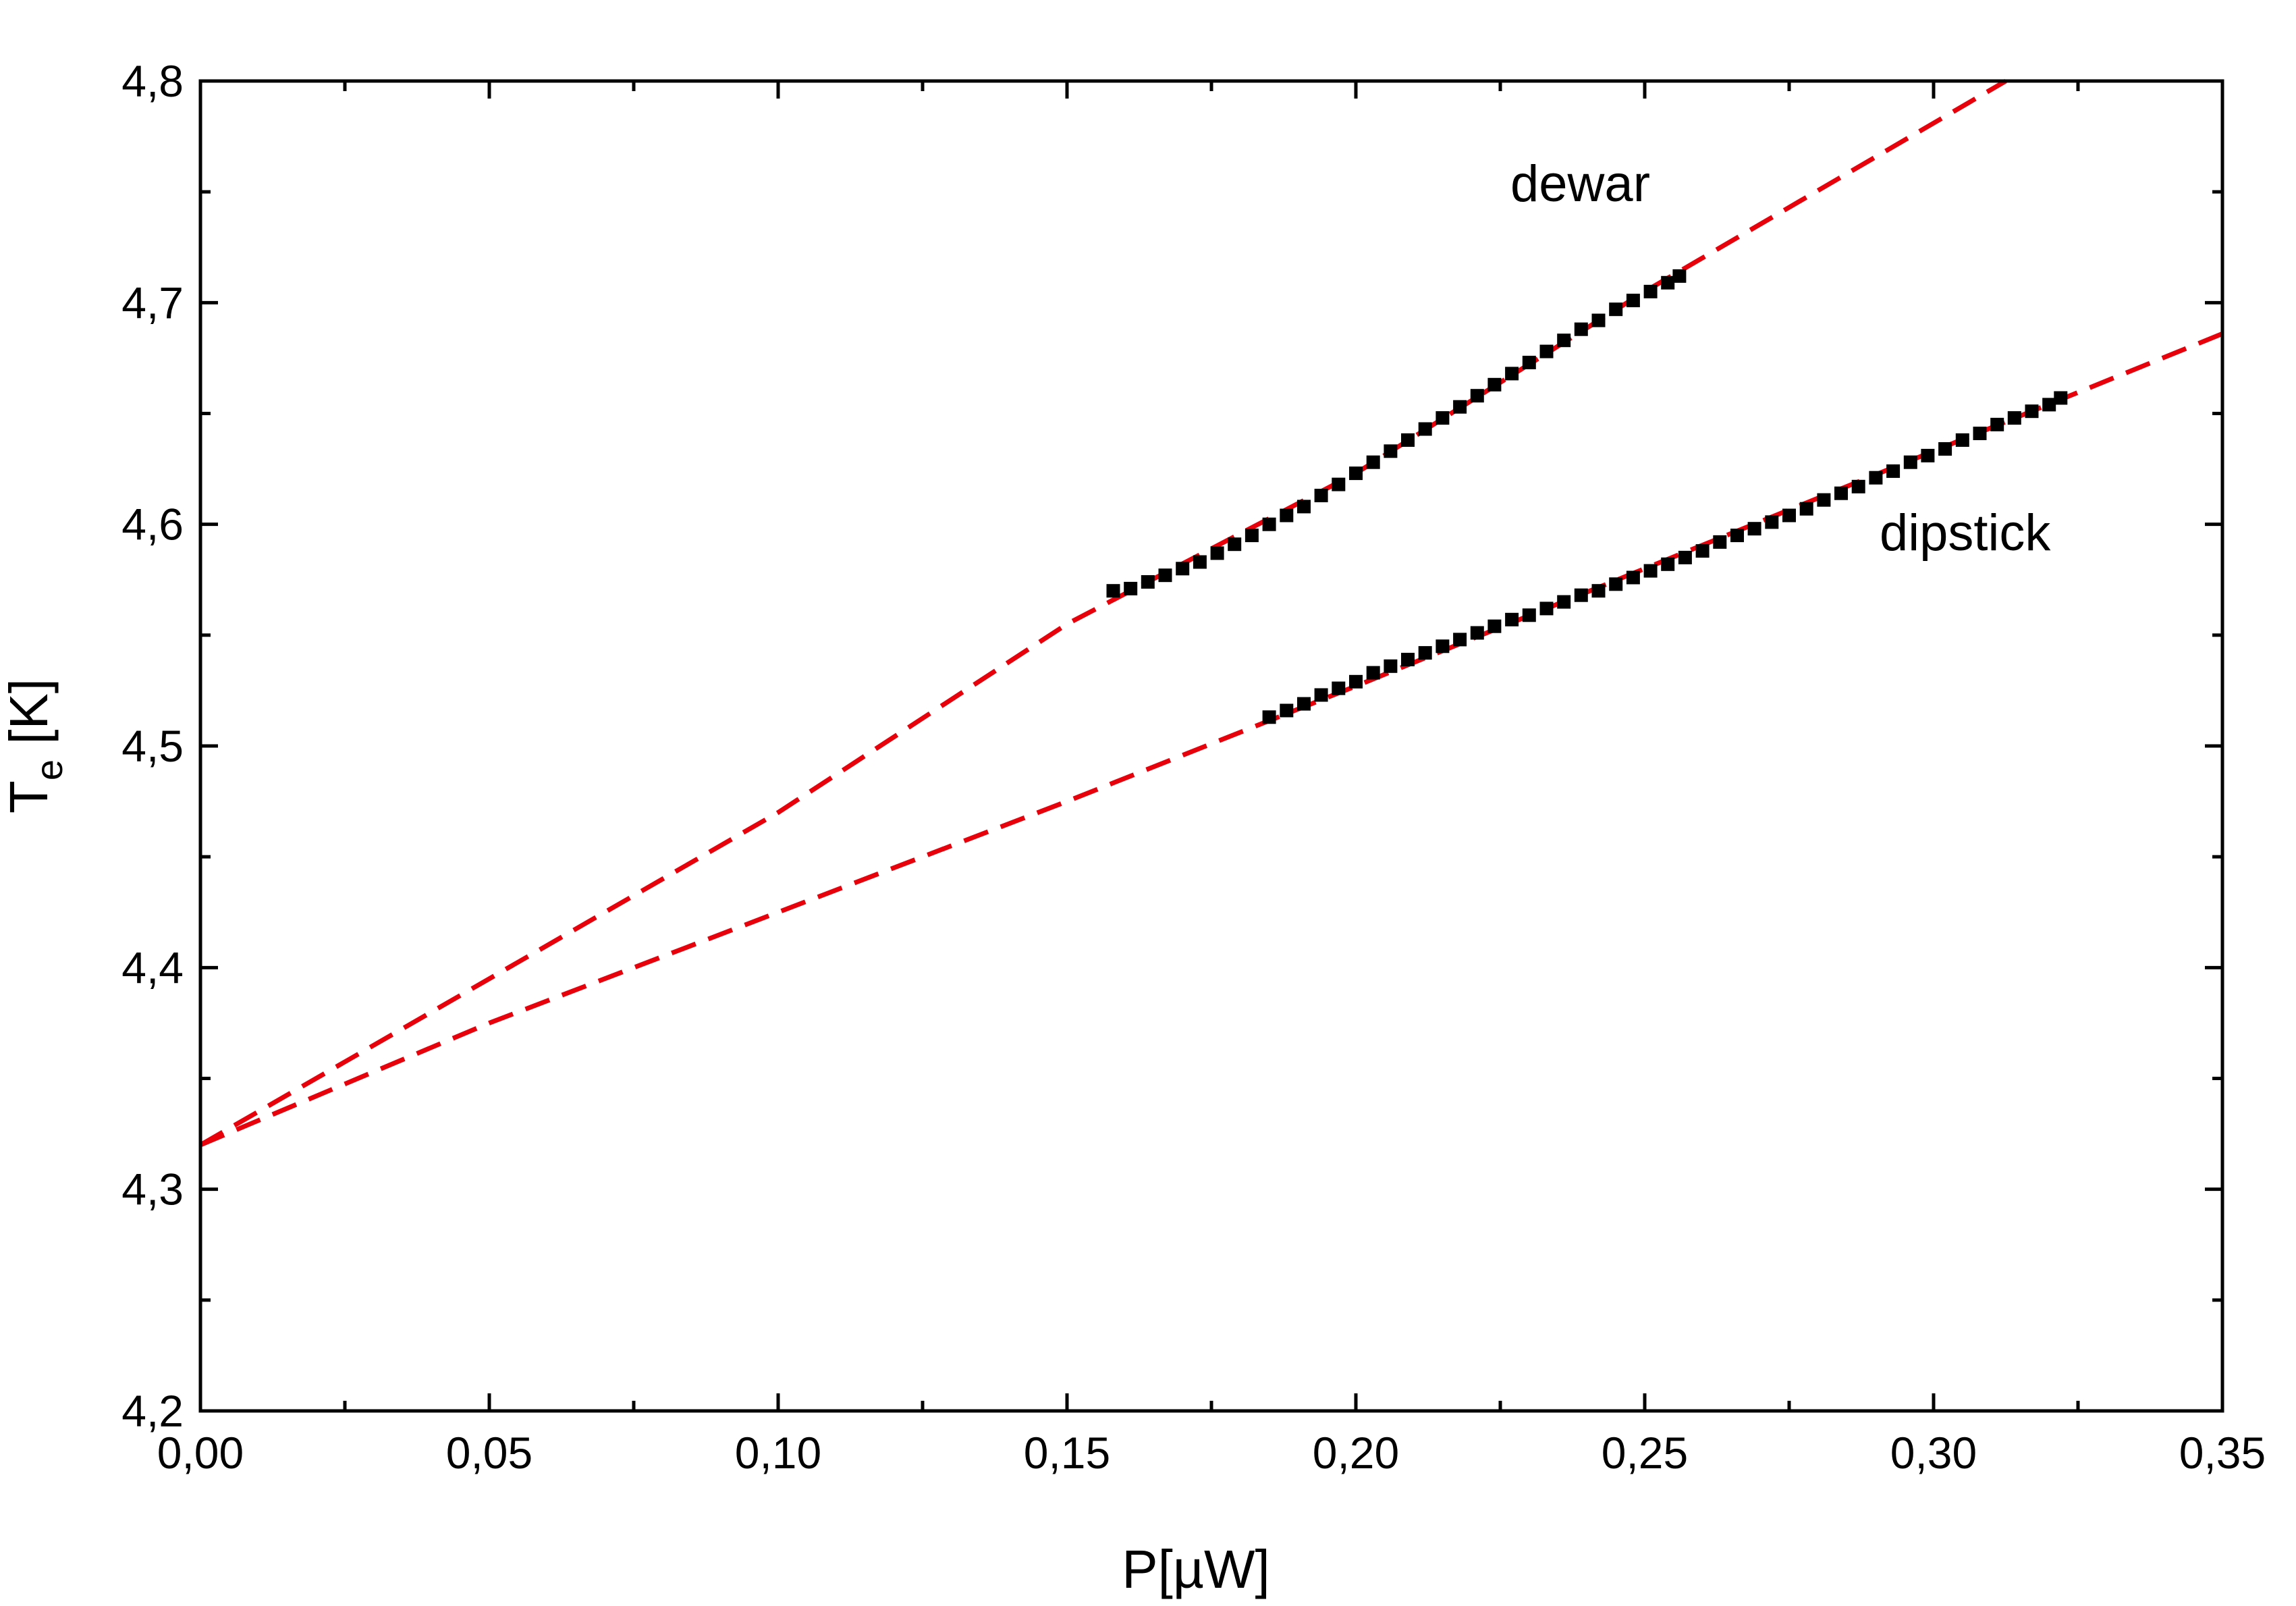 The width and height of the screenshot is (2296, 1606). What do you see at coordinates (152, 302) in the screenshot?
I see `y-tick-label: 4,7` at bounding box center [152, 302].